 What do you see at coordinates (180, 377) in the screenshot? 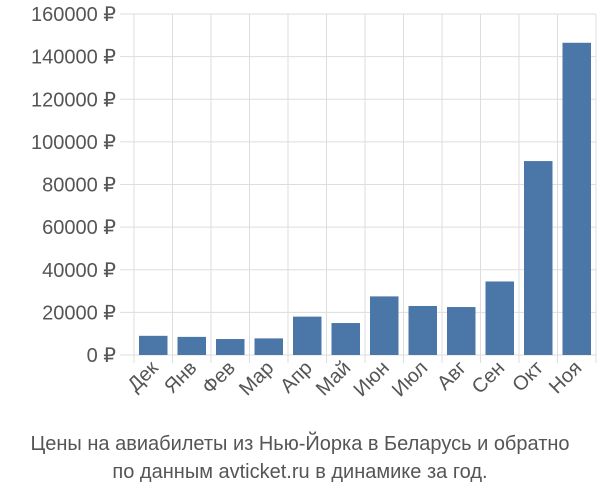
I see `x-tick-label: Янв` at bounding box center [180, 377].